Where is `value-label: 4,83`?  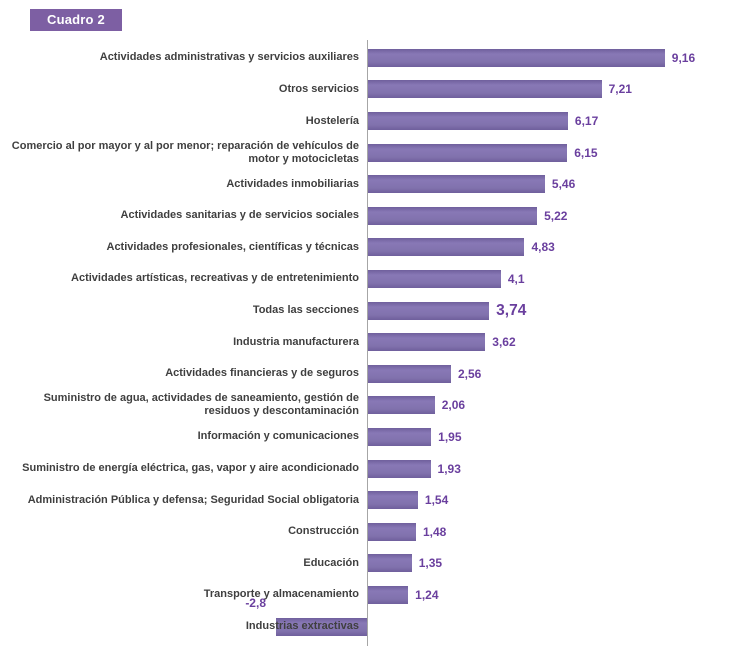 value-label: 4,83 is located at coordinates (543, 247).